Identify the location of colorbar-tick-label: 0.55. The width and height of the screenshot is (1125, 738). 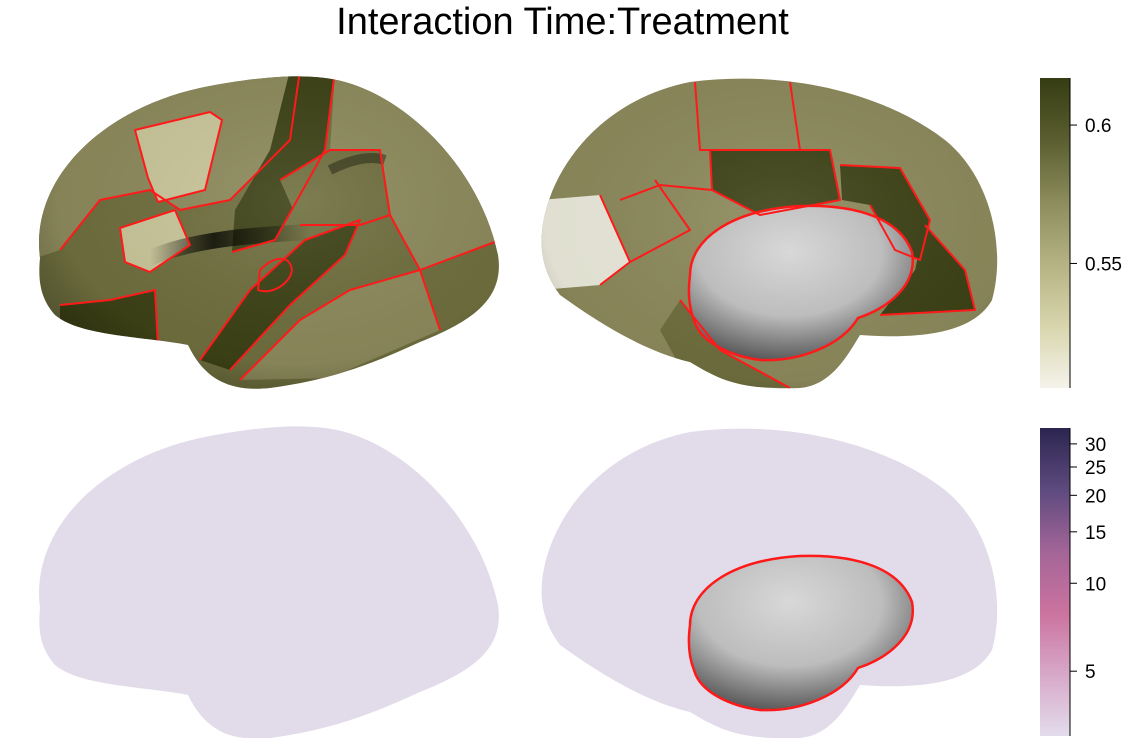
(1103, 264).